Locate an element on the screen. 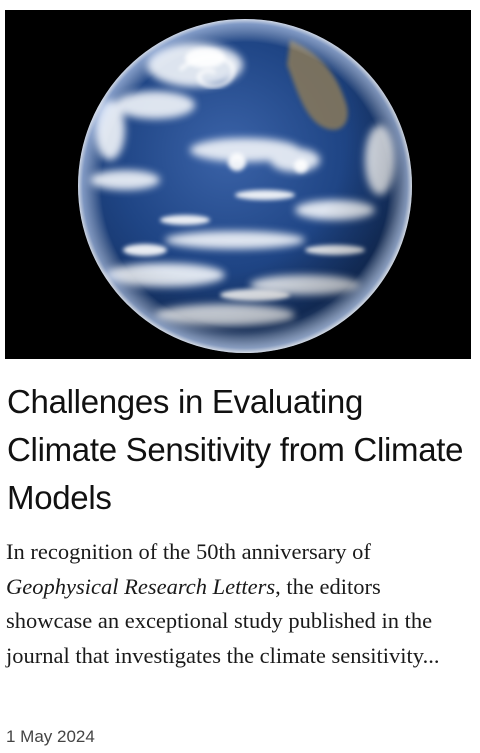 This screenshot has height=753, width=480. journal-name: Geophysical Research Letters is located at coordinates (141, 586).